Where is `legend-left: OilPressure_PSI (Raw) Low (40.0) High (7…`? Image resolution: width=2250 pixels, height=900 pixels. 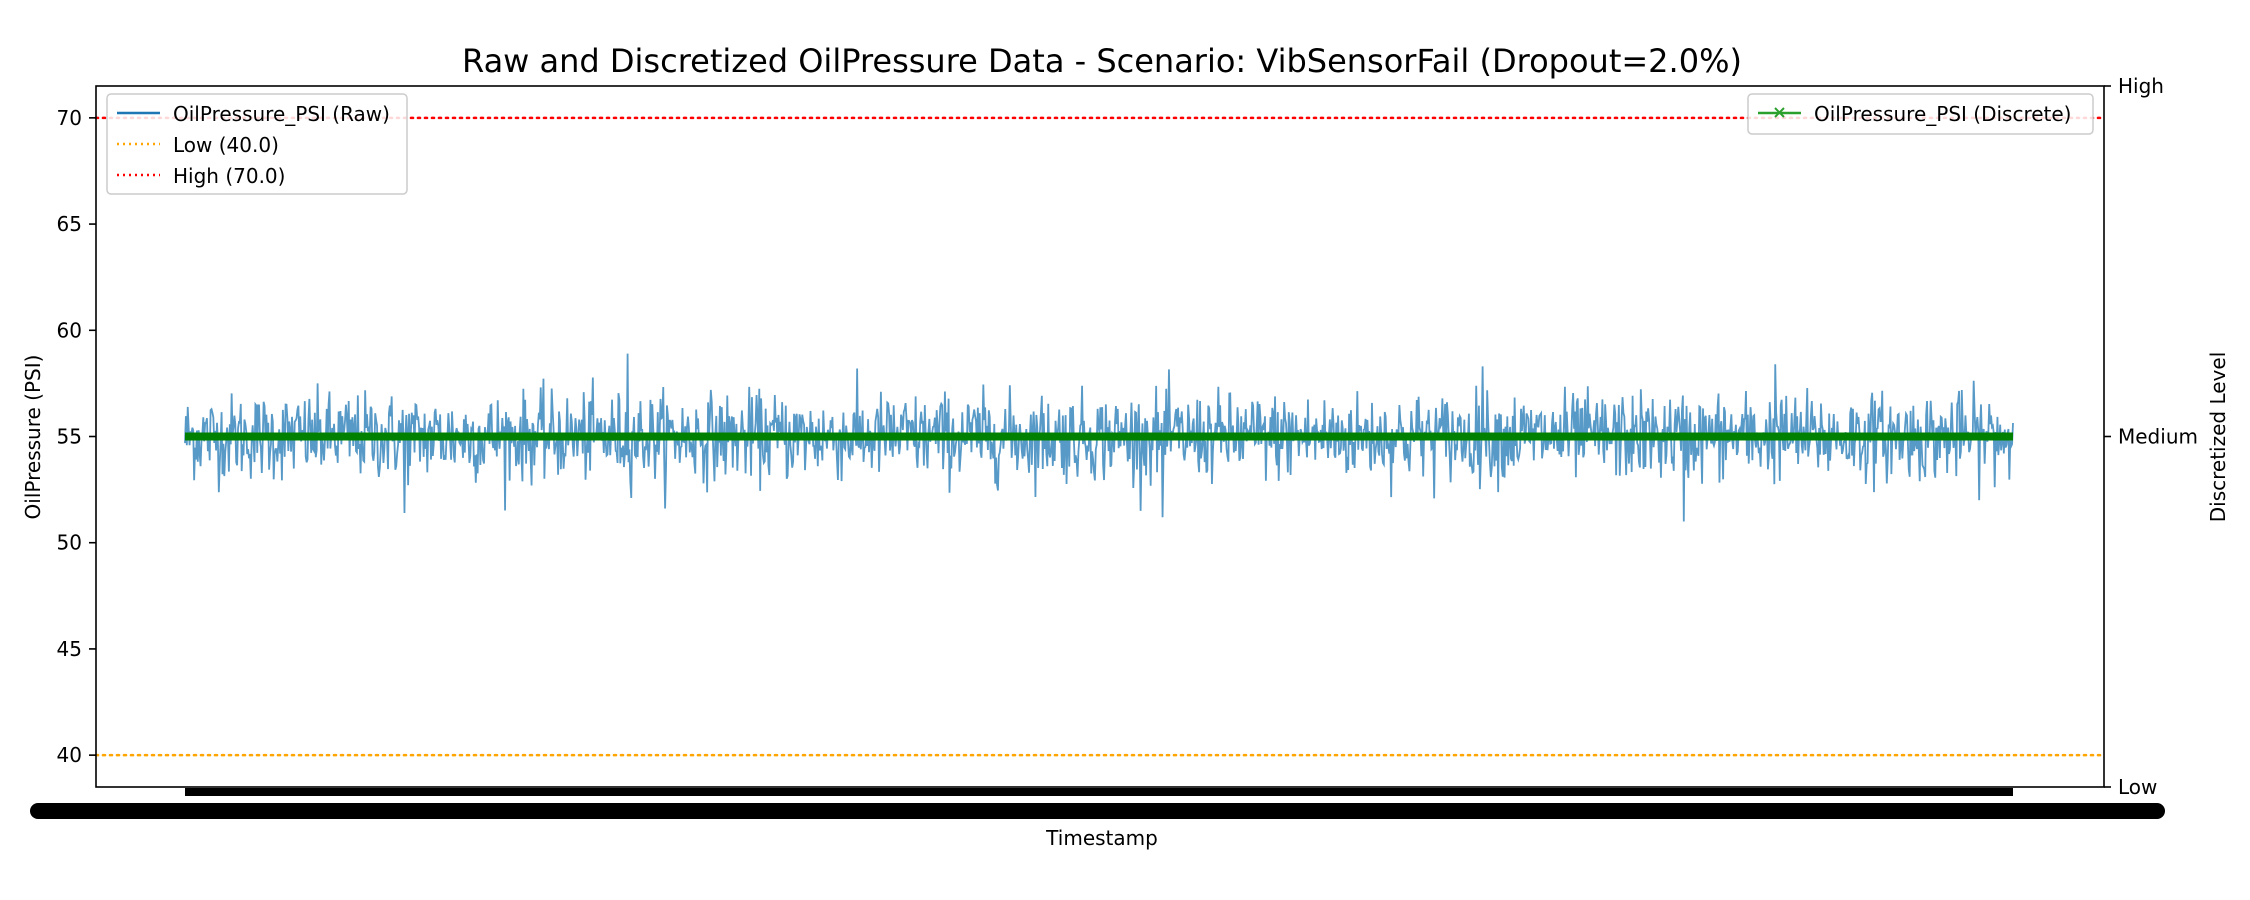 legend-left: OilPressure_PSI (Raw) Low (40.0) High (7… is located at coordinates (257, 144).